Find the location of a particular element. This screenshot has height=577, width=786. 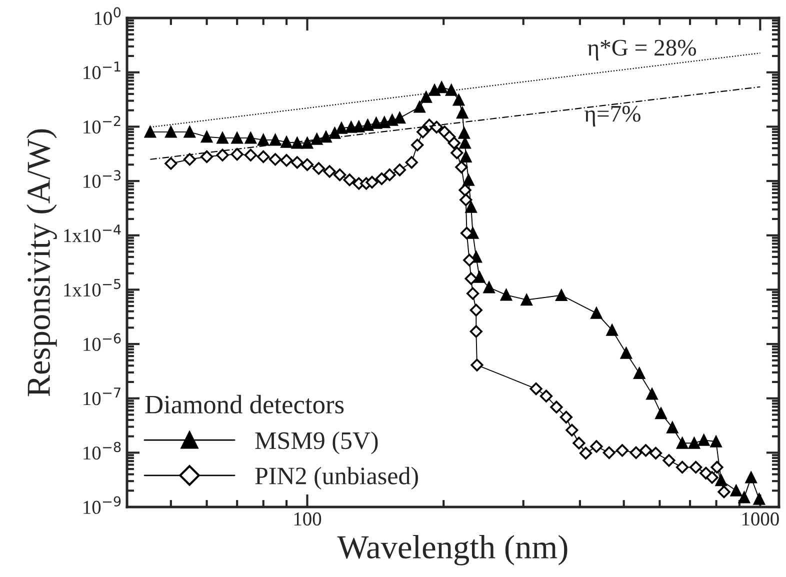

y-tick-label: 10$^{−3}$ is located at coordinates (102, 179).